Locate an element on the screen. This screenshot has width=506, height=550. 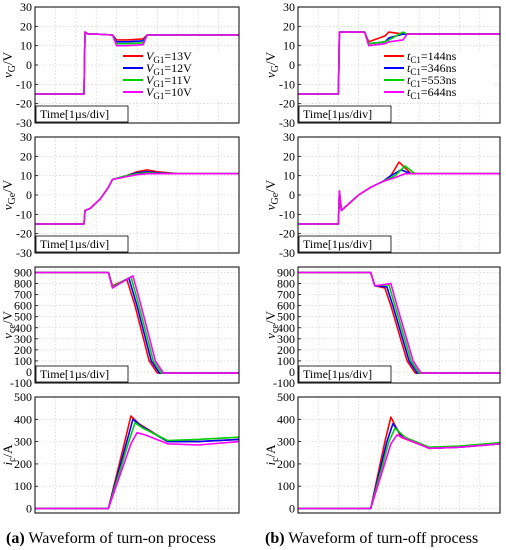
legend-label: tC1=144ns is located at coordinates (432, 57).